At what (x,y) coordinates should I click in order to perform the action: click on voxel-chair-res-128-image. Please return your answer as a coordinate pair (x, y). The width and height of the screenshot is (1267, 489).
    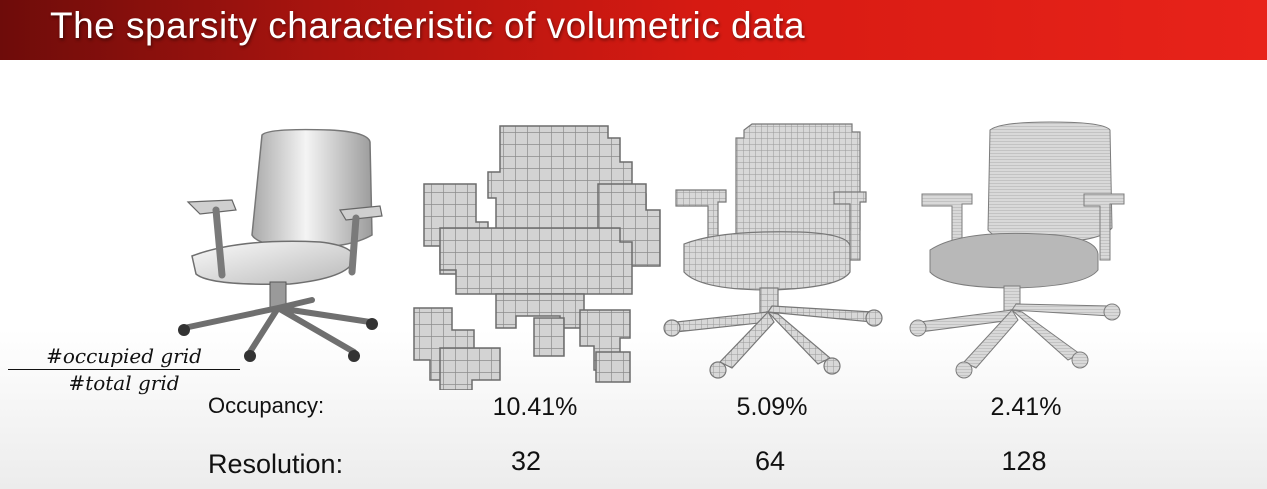
    Looking at the image, I should click on (1017, 250).